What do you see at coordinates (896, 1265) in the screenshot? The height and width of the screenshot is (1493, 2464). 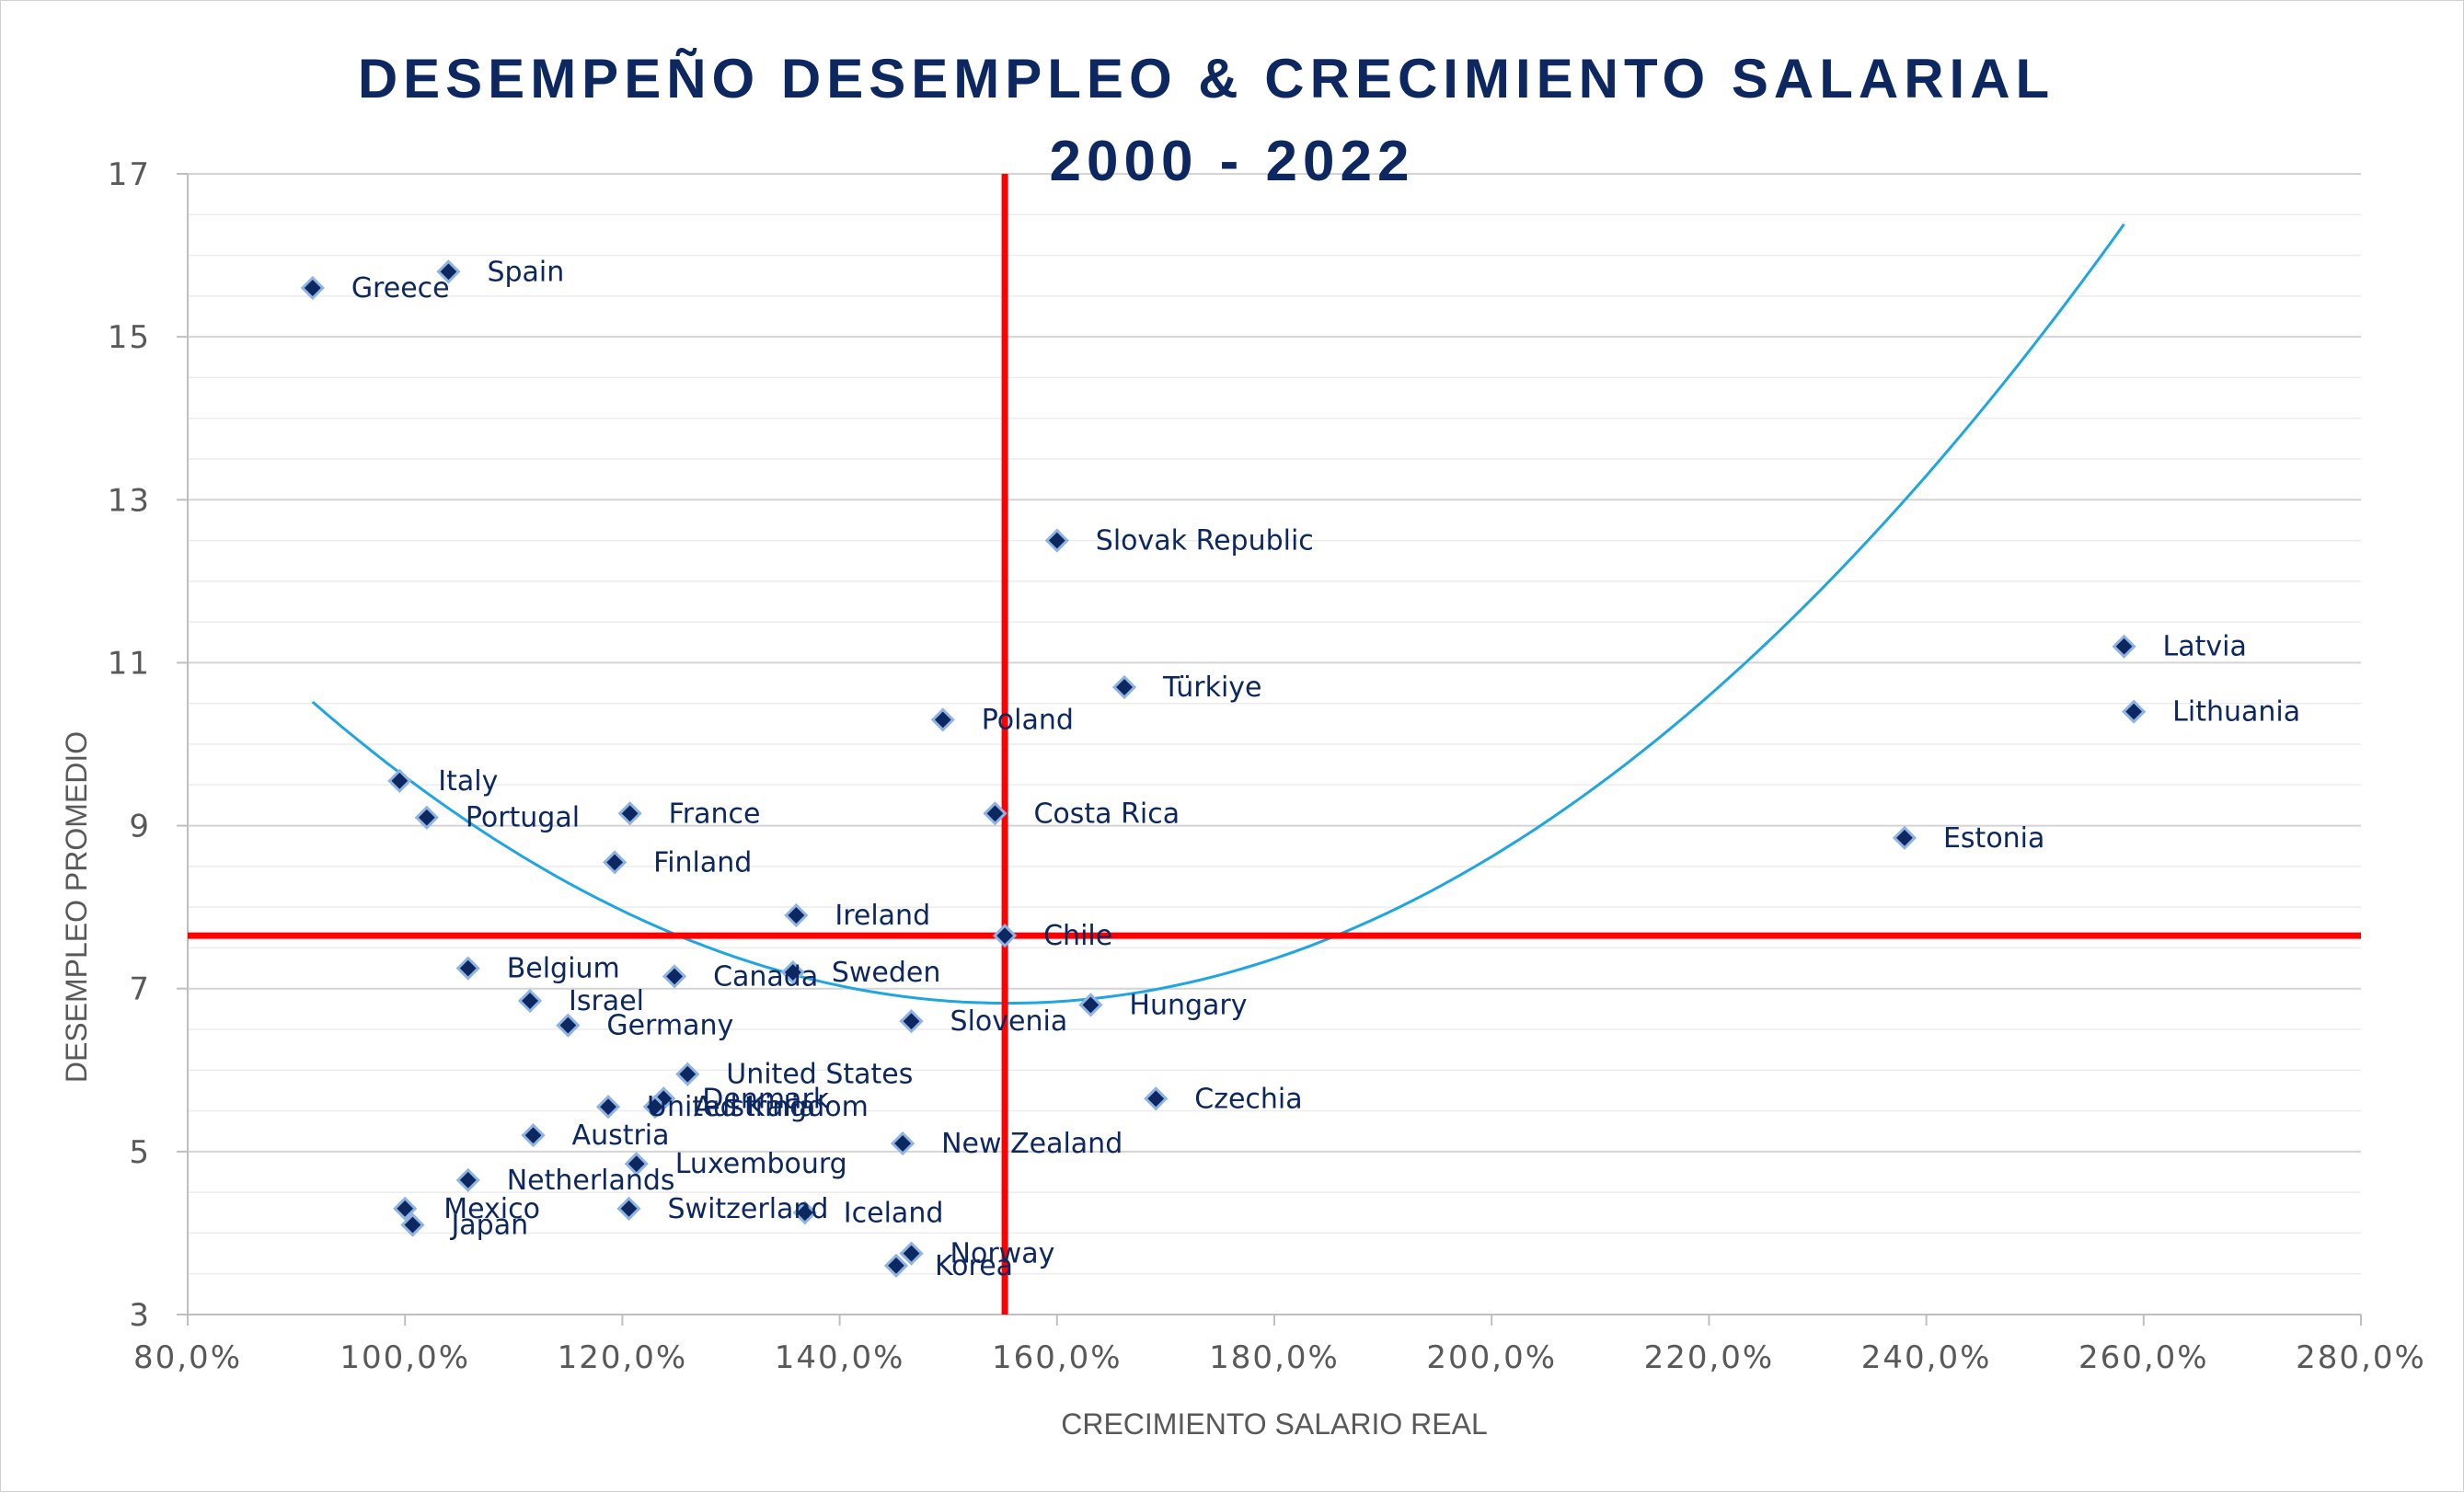 I see `data-point-korea` at bounding box center [896, 1265].